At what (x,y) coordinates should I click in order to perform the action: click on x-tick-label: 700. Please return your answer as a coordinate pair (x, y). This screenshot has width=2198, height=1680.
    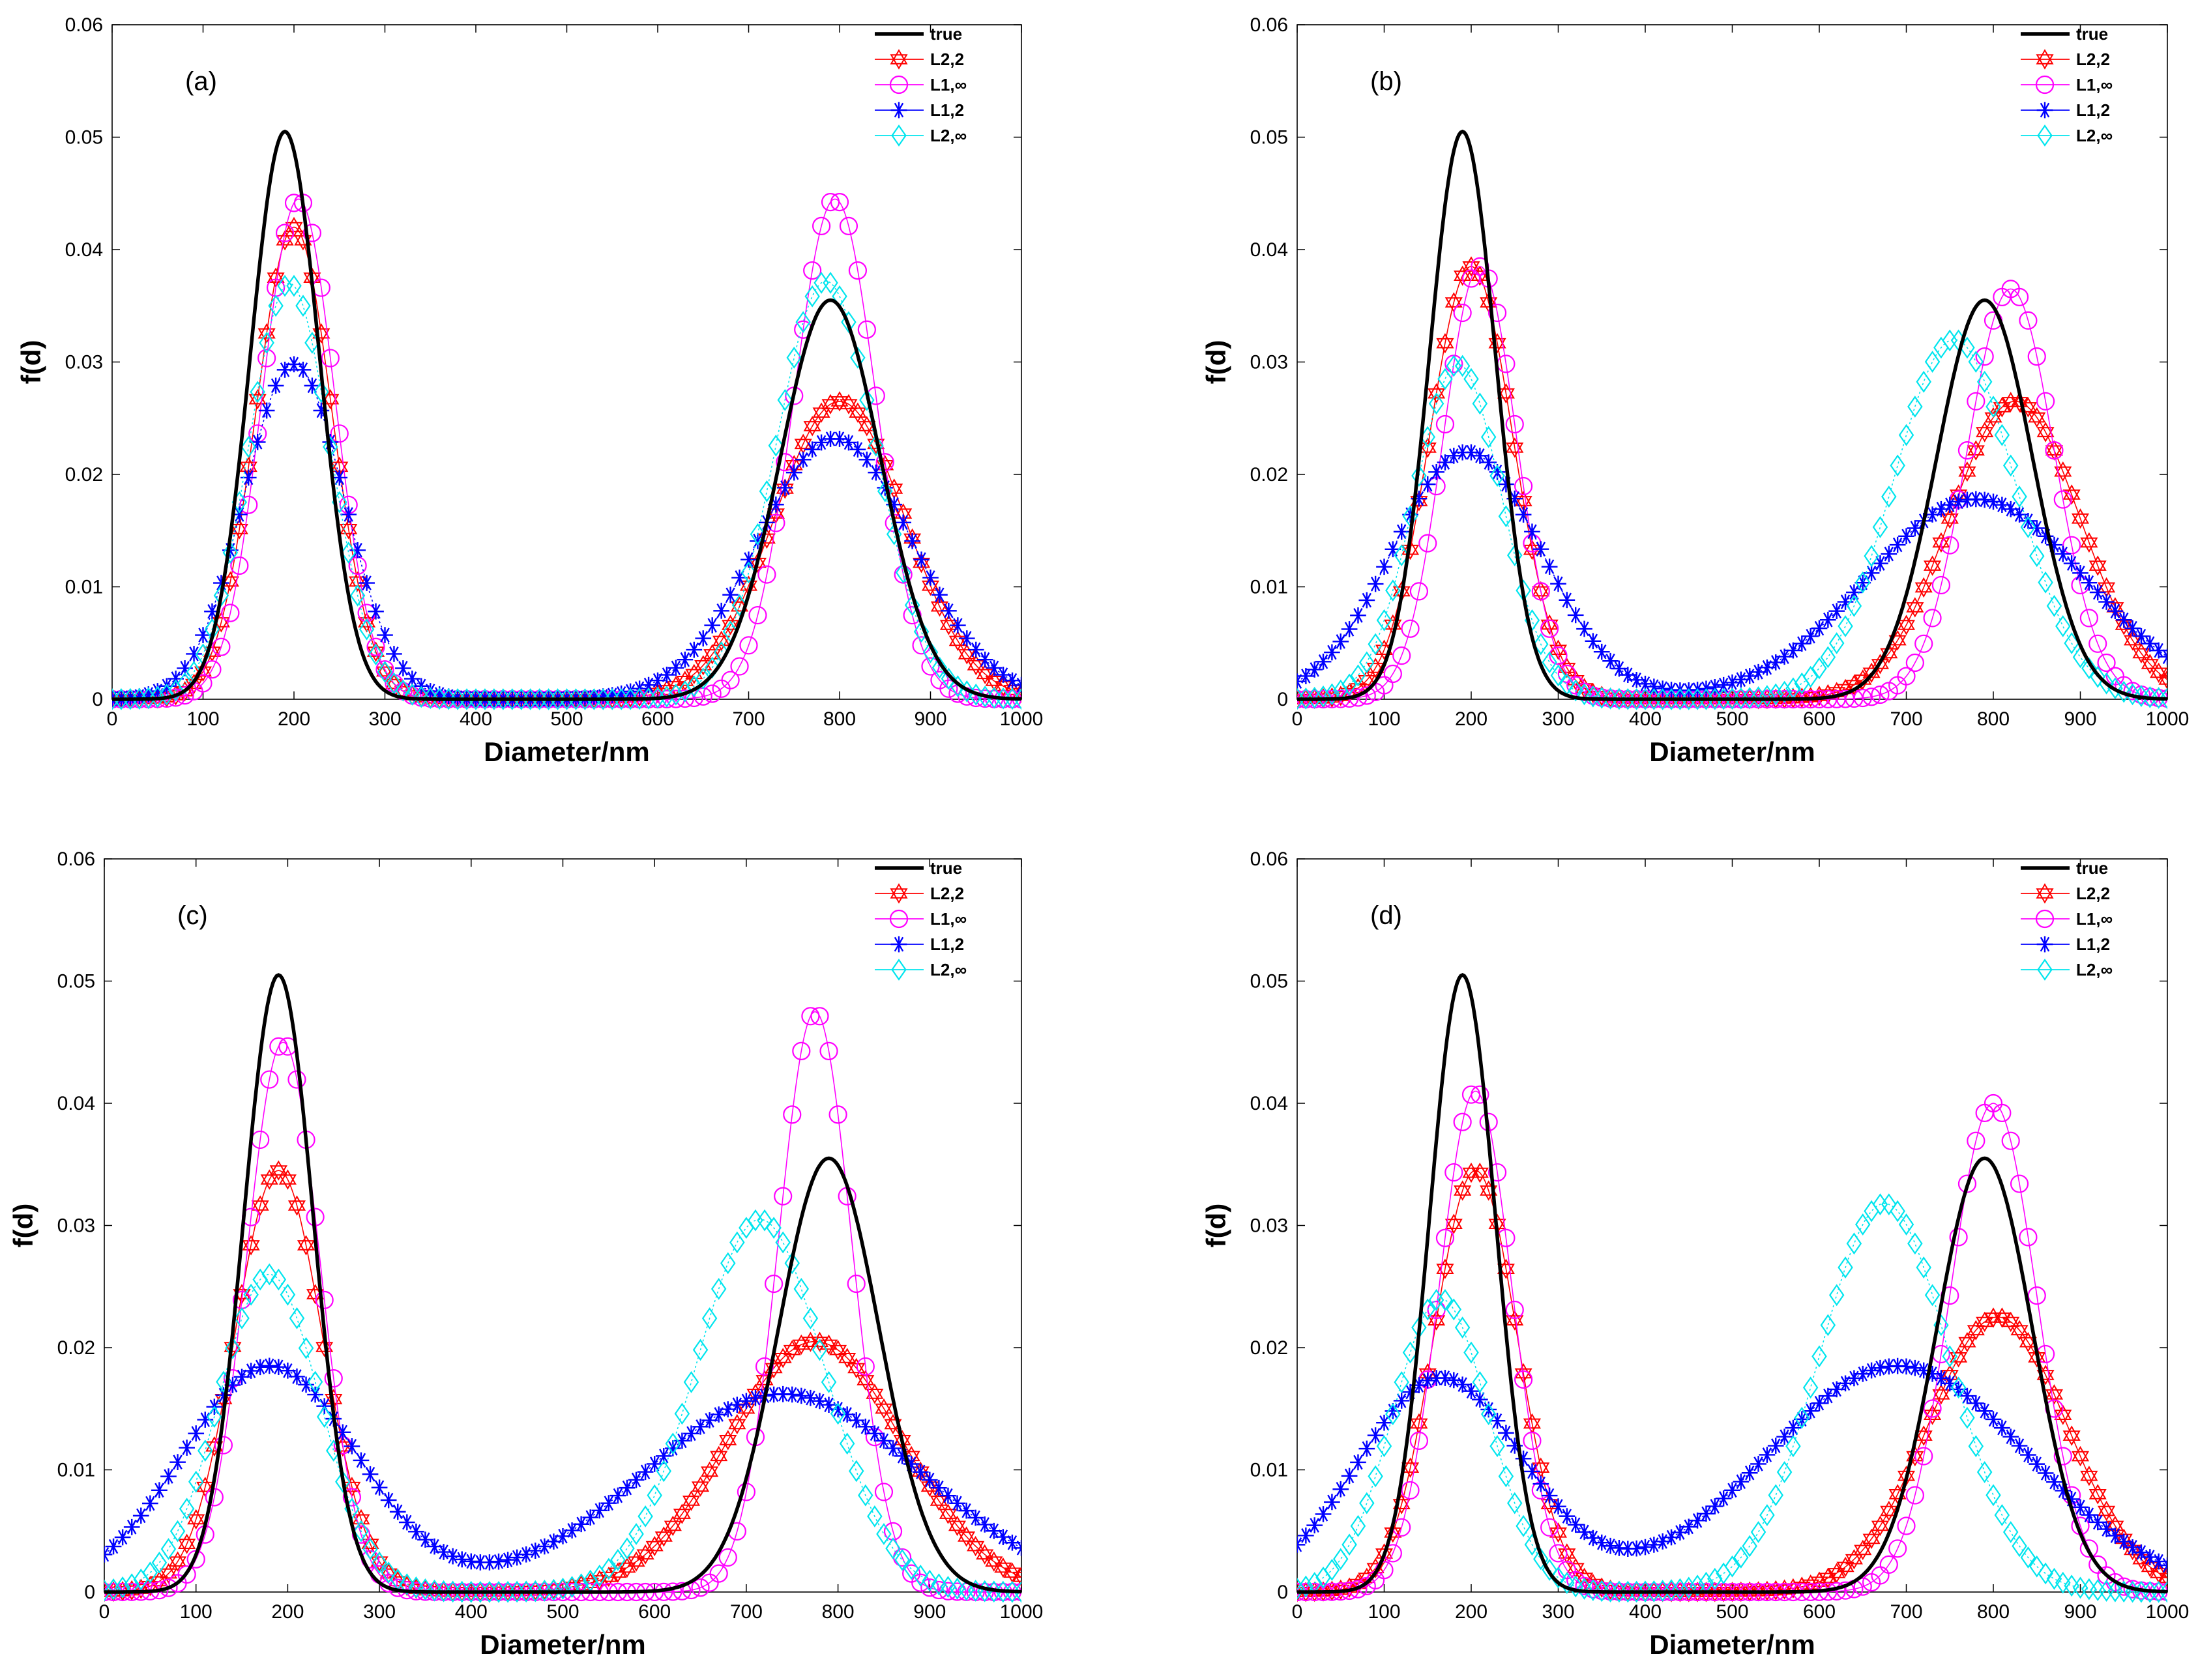
    Looking at the image, I should click on (748, 719).